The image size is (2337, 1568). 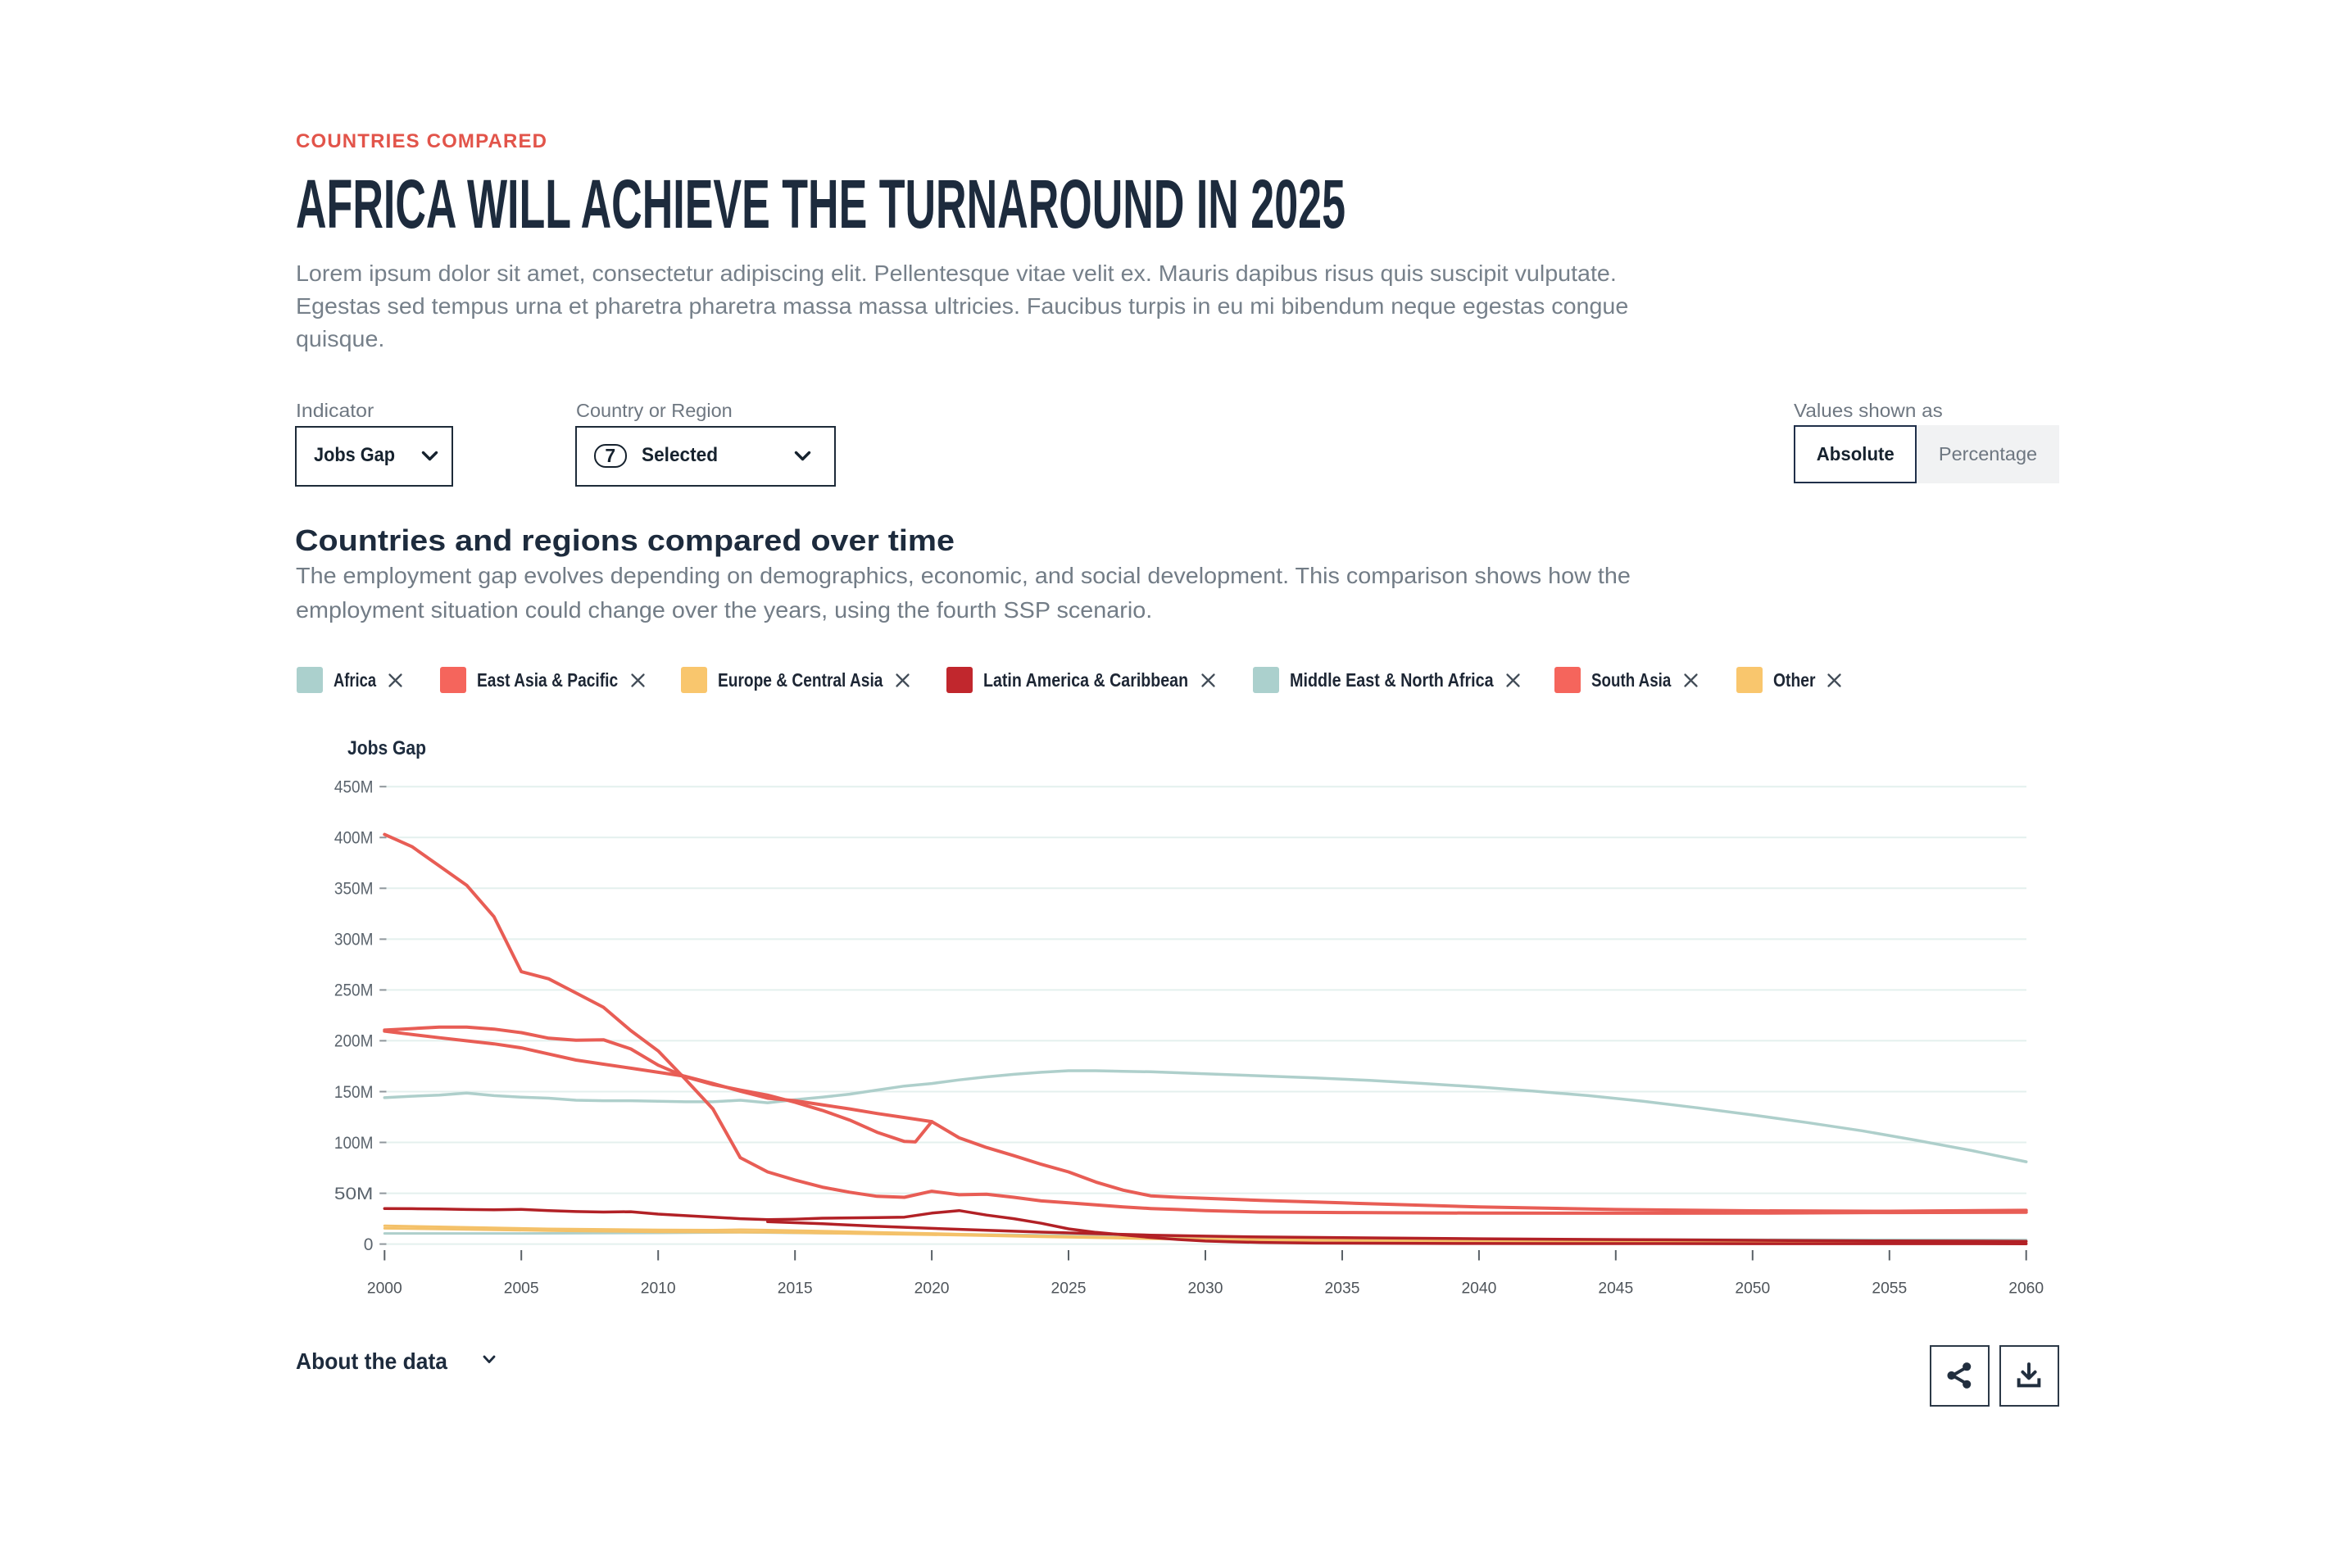 What do you see at coordinates (932, 1288) in the screenshot?
I see `svg-text: 2020` at bounding box center [932, 1288].